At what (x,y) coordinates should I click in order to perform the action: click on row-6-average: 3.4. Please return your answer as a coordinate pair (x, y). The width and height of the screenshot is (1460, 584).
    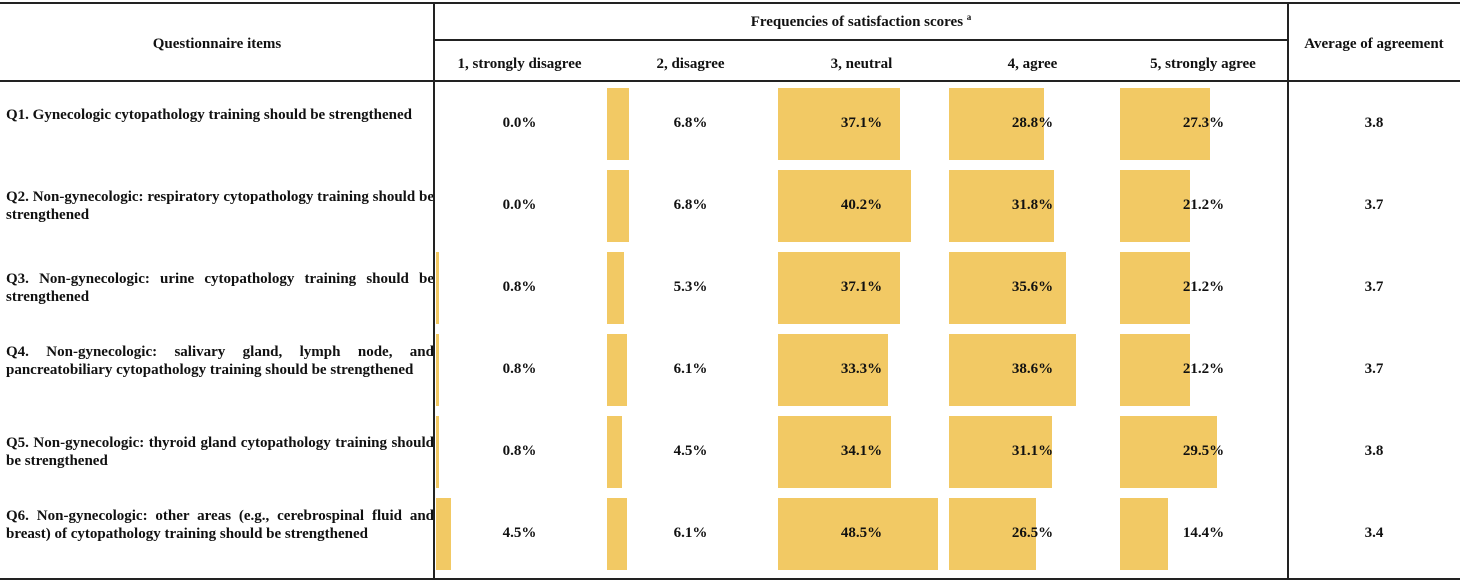
    Looking at the image, I should click on (1374, 533).